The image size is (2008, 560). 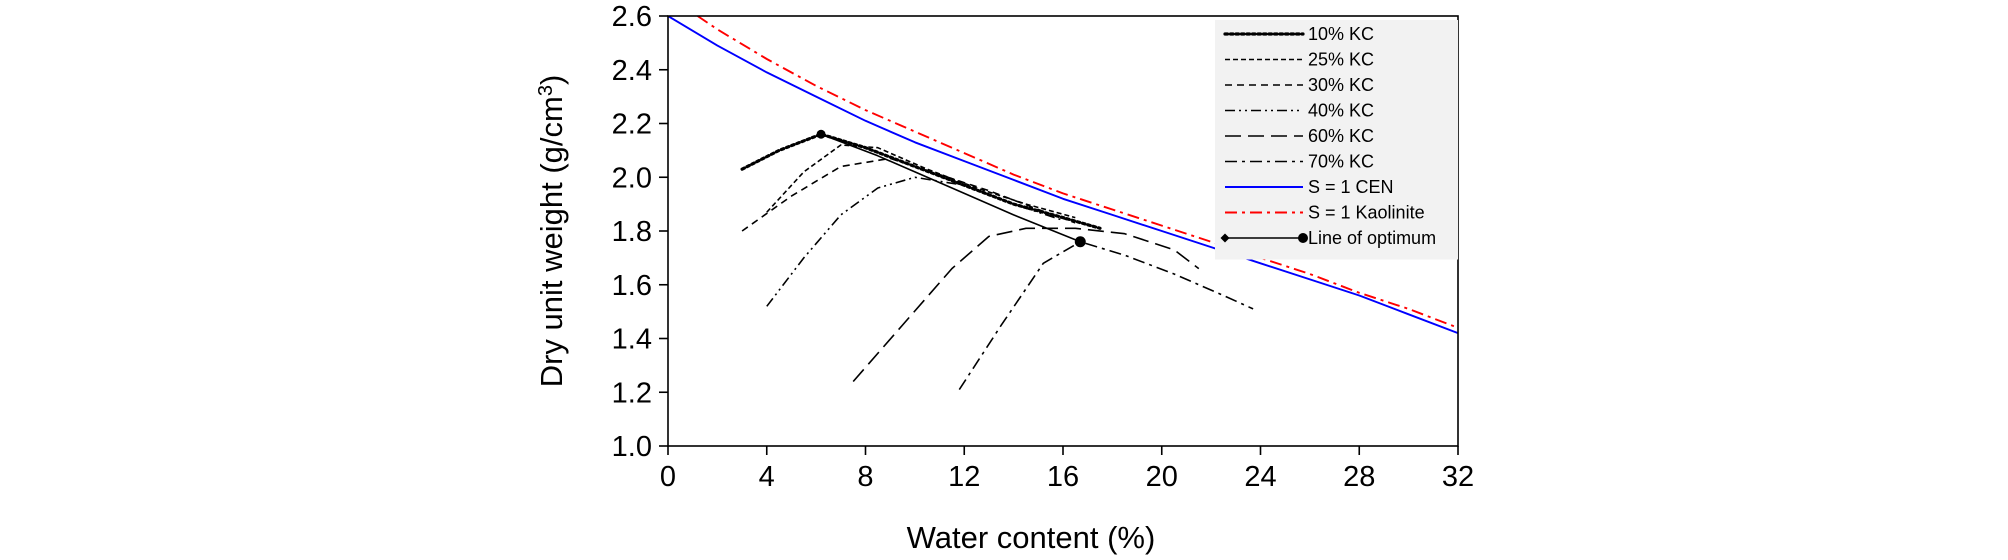 I want to click on series-line-40-kc, so click(x=915, y=241).